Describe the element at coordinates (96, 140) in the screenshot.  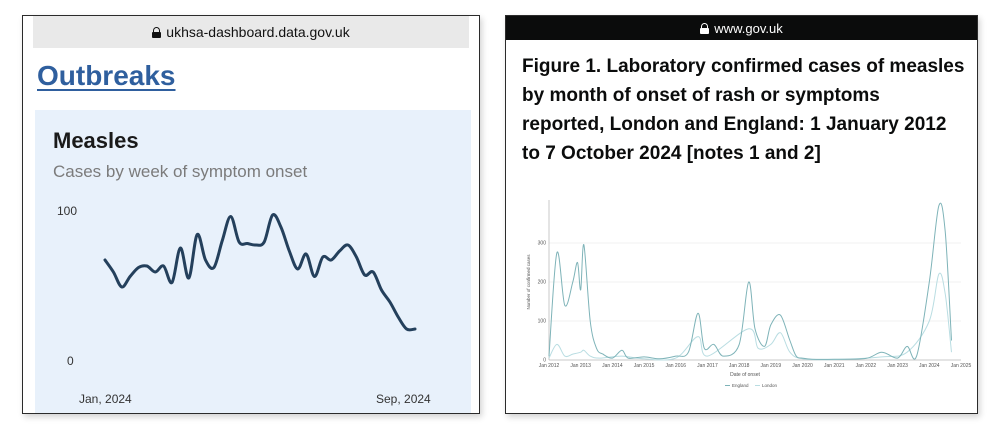
I see `card-title: Measles` at that location.